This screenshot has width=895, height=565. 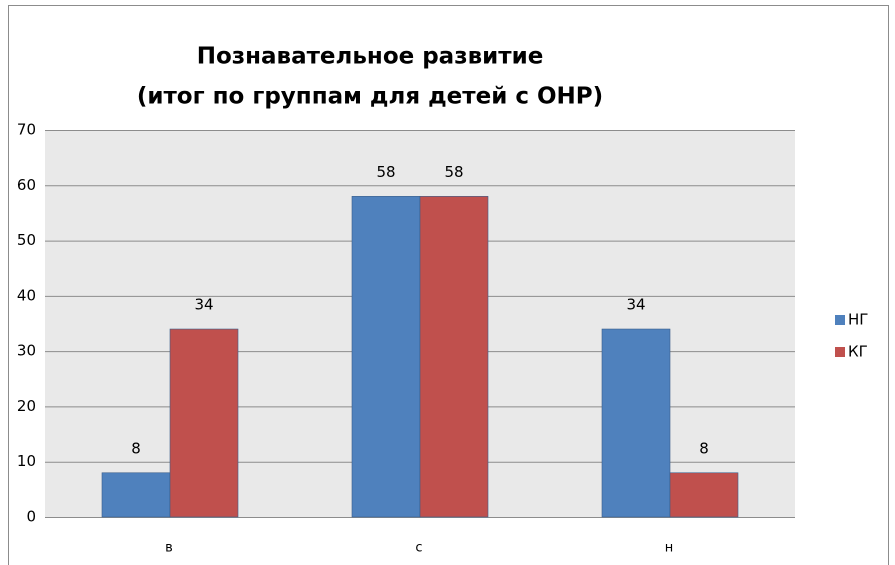 What do you see at coordinates (26, 351) in the screenshot?
I see `y-tick-label: 30` at bounding box center [26, 351].